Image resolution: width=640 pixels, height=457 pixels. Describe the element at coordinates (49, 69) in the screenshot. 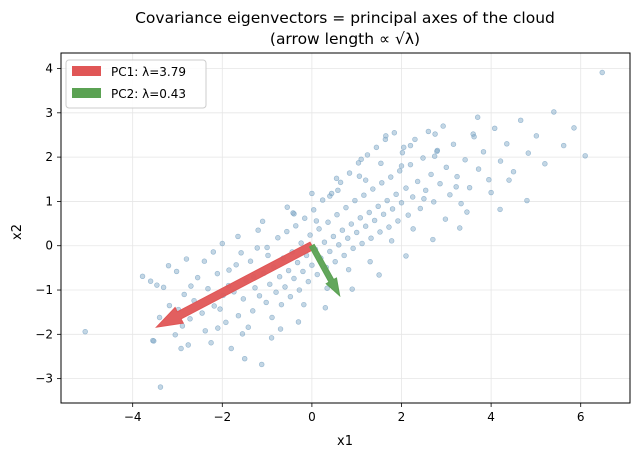

I see `y-tick-label: 4` at that location.